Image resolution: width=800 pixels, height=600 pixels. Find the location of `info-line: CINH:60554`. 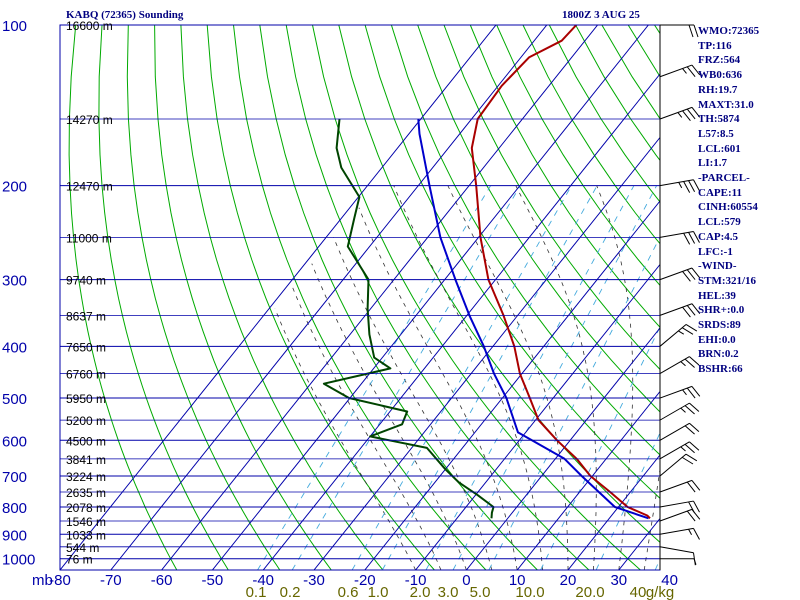

info-line: CINH:60554 is located at coordinates (728, 207).